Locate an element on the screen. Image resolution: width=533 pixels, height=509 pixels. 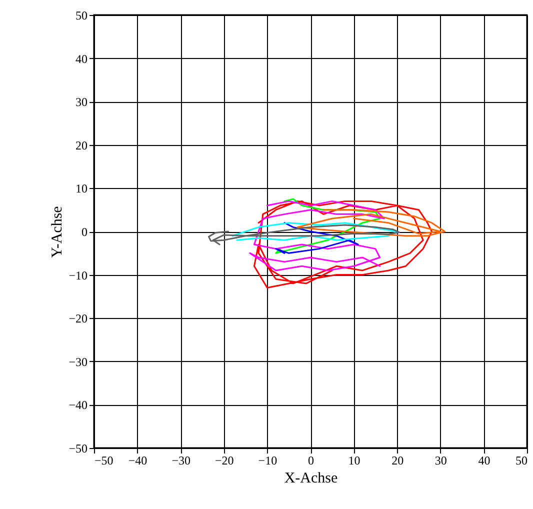
x-axis-title: X-Achse is located at coordinates (311, 478).